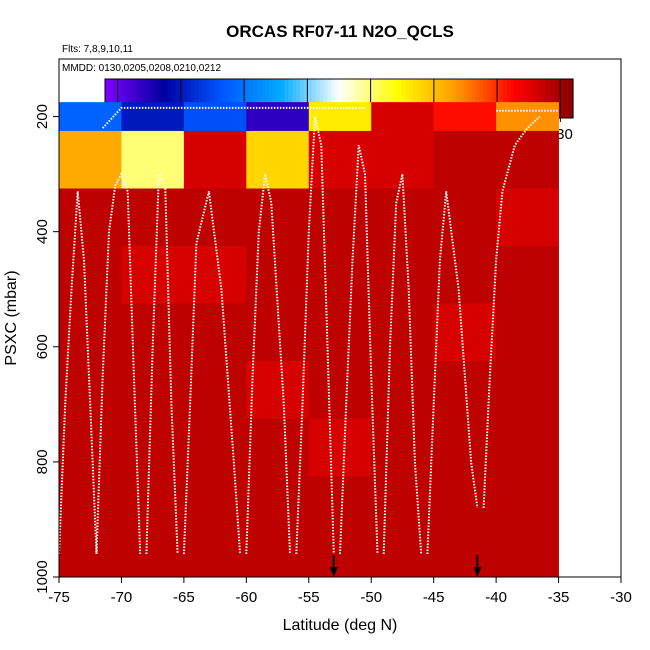  I want to click on y-tick-label: 1000, so click(42, 576).